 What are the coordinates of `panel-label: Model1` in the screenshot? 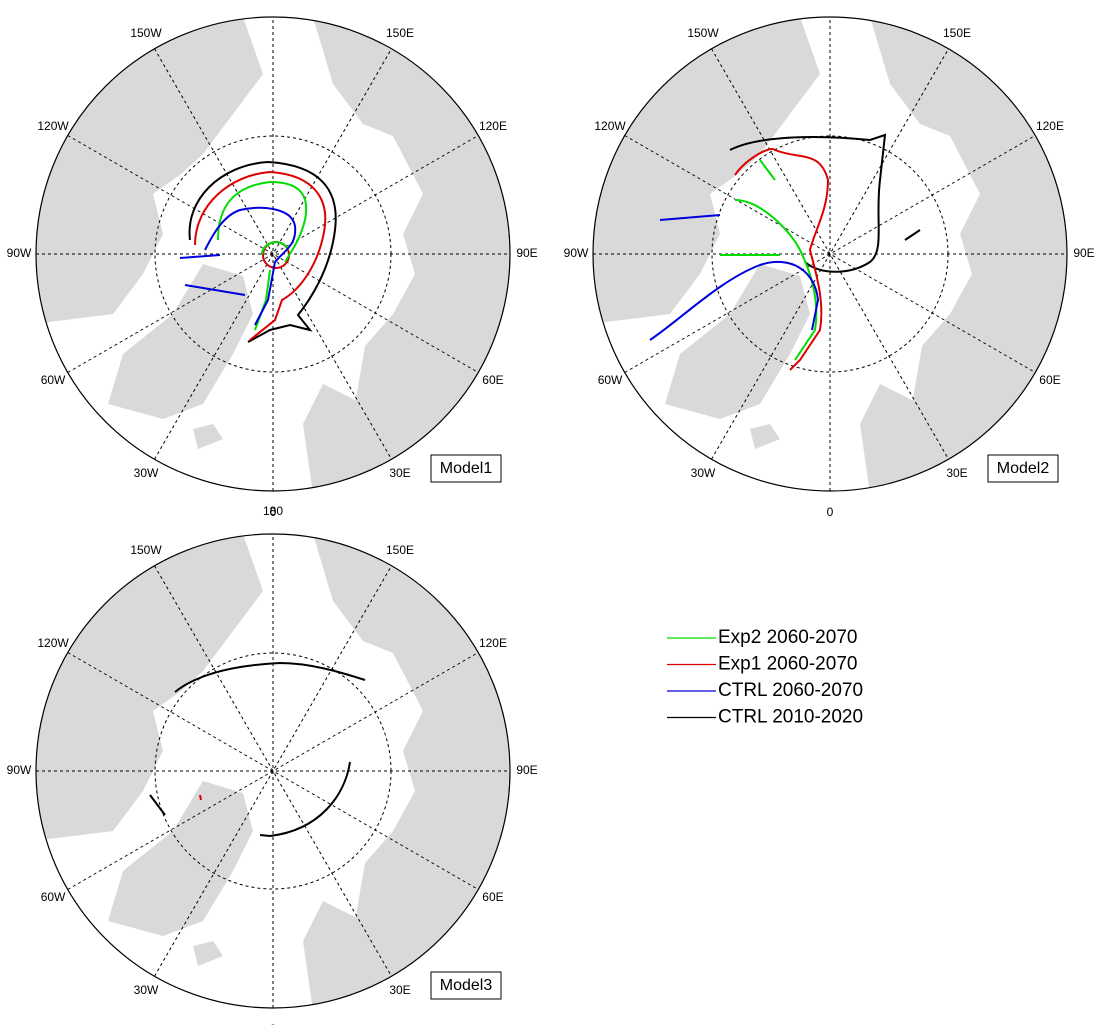 It's located at (466, 468).